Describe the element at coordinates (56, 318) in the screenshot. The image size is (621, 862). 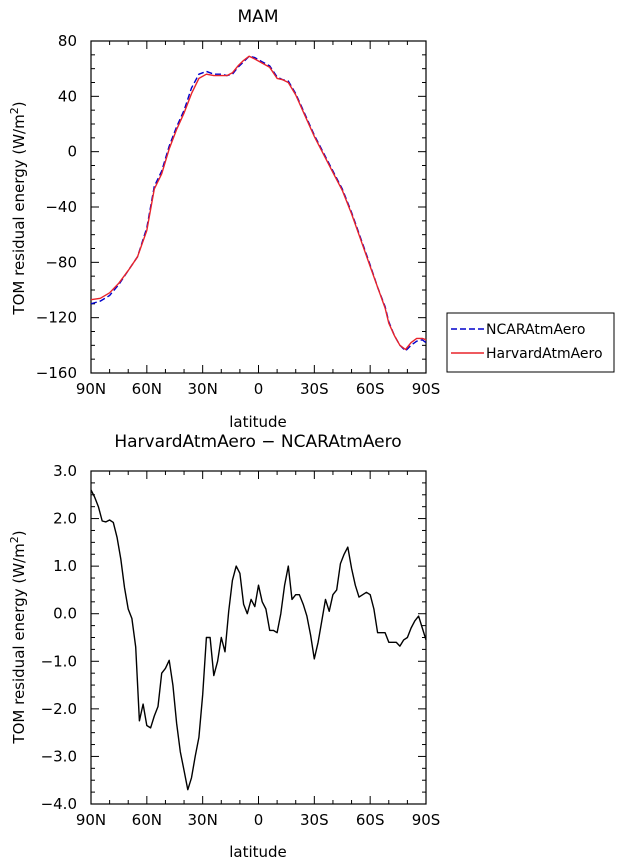
I see `y-tick-label: −120` at that location.